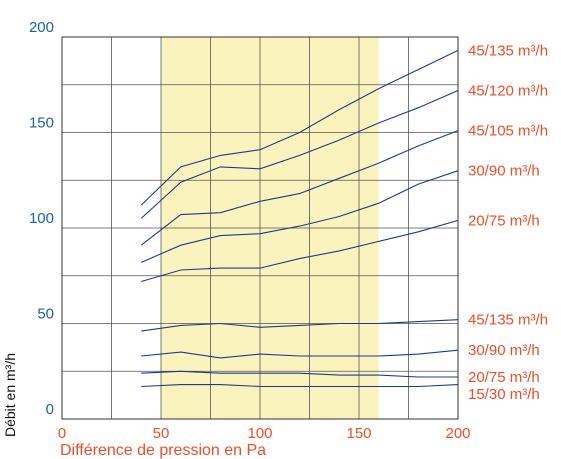 The width and height of the screenshot is (561, 459). I want to click on y-tick-label: 100, so click(41, 218).